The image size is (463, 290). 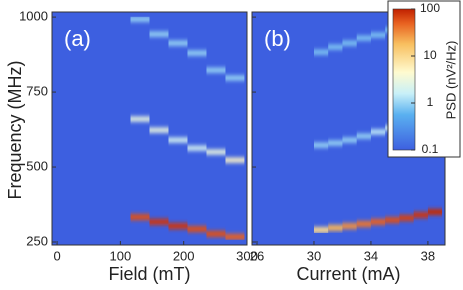 What do you see at coordinates (247, 255) in the screenshot?
I see `x-tick-label: 300` at bounding box center [247, 255].